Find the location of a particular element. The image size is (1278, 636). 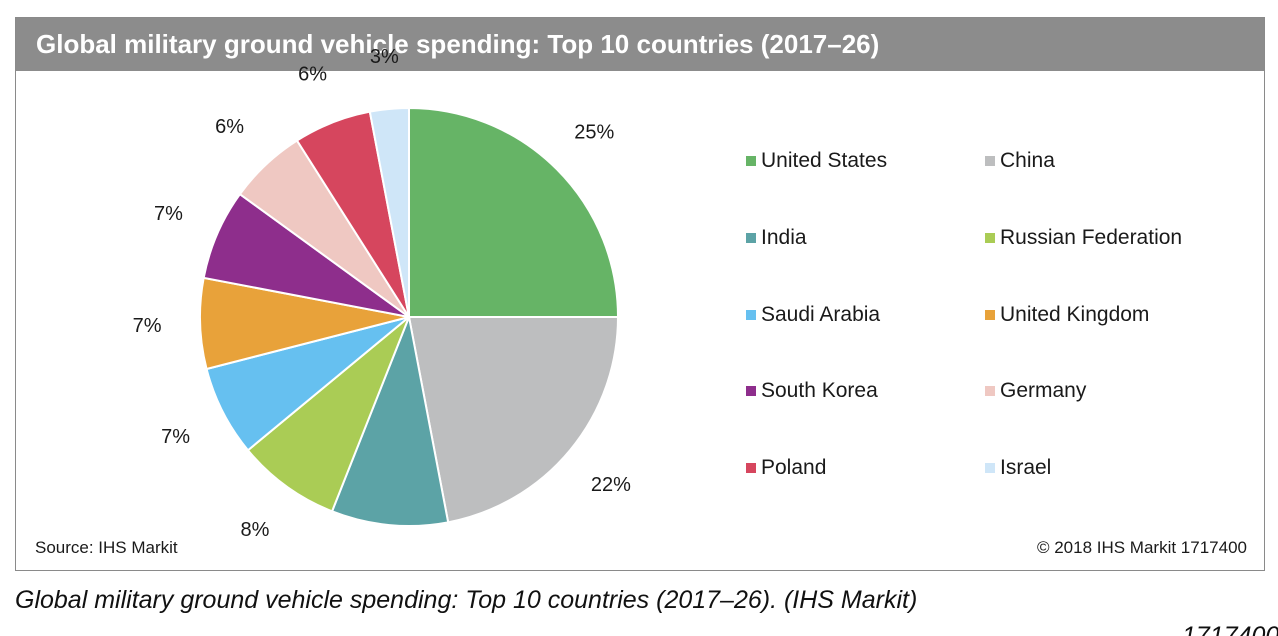

slice-label-saudi-arabia: 7% is located at coordinates (175, 437).